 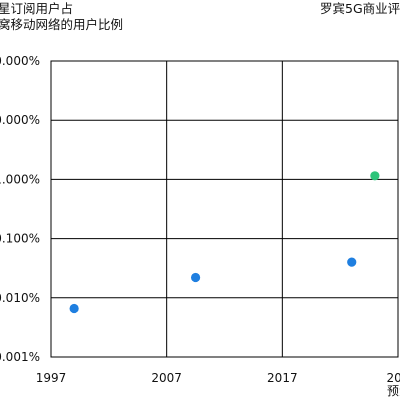 I want to click on x-tick-label: 1997, so click(x=51, y=378).